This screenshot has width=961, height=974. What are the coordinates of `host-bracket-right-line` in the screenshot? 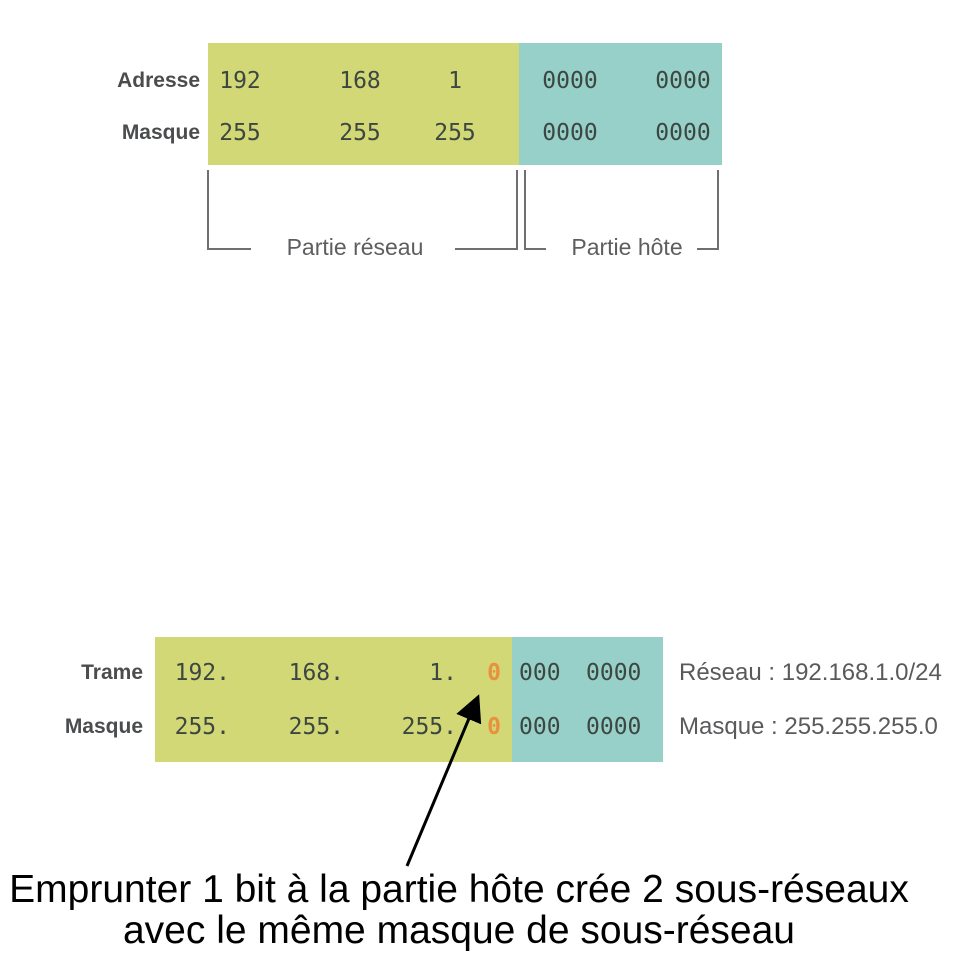 It's located at (718, 210).